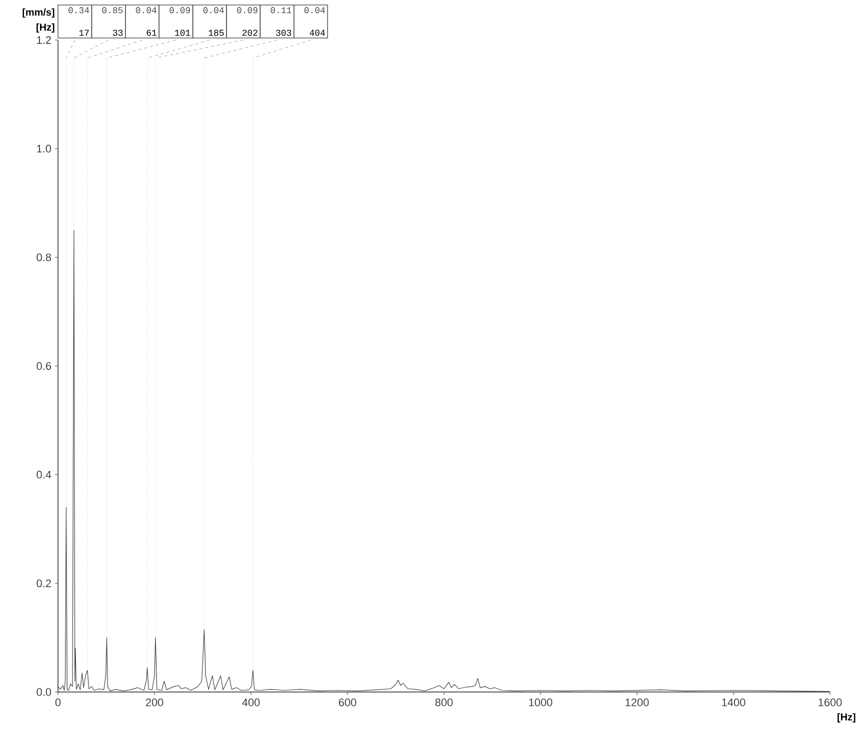 This screenshot has height=736, width=858. Describe the element at coordinates (44, 366) in the screenshot. I see `y-tick-label: 0.6` at that location.